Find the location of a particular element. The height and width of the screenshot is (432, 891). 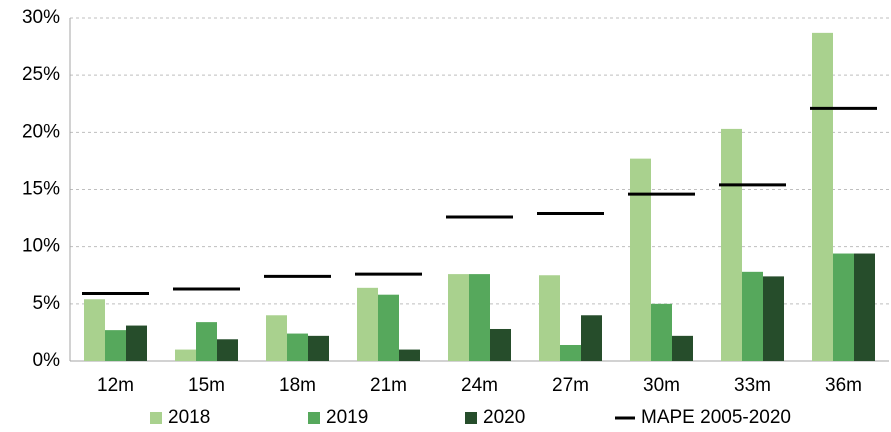

y-tick-label: 5% is located at coordinates (47, 303).